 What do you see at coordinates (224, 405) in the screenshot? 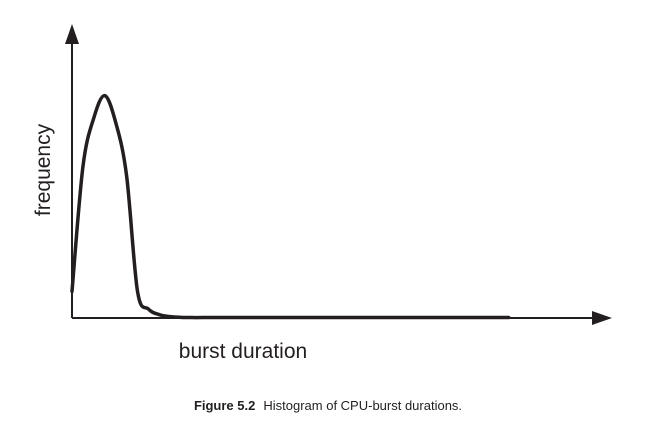
I see `figure-number: Figure 5.2` at bounding box center [224, 405].